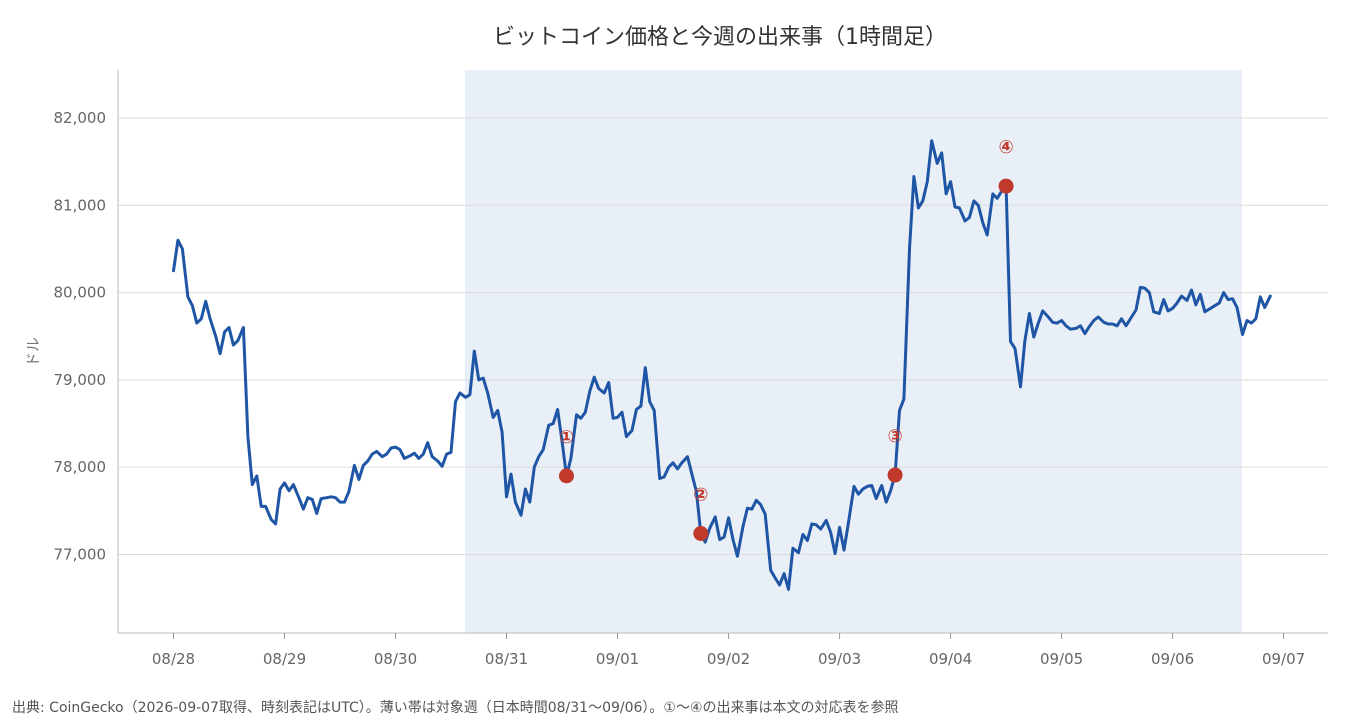  What do you see at coordinates (1061, 659) in the screenshot?
I see `x-tick-label: 09/05` at bounding box center [1061, 659].